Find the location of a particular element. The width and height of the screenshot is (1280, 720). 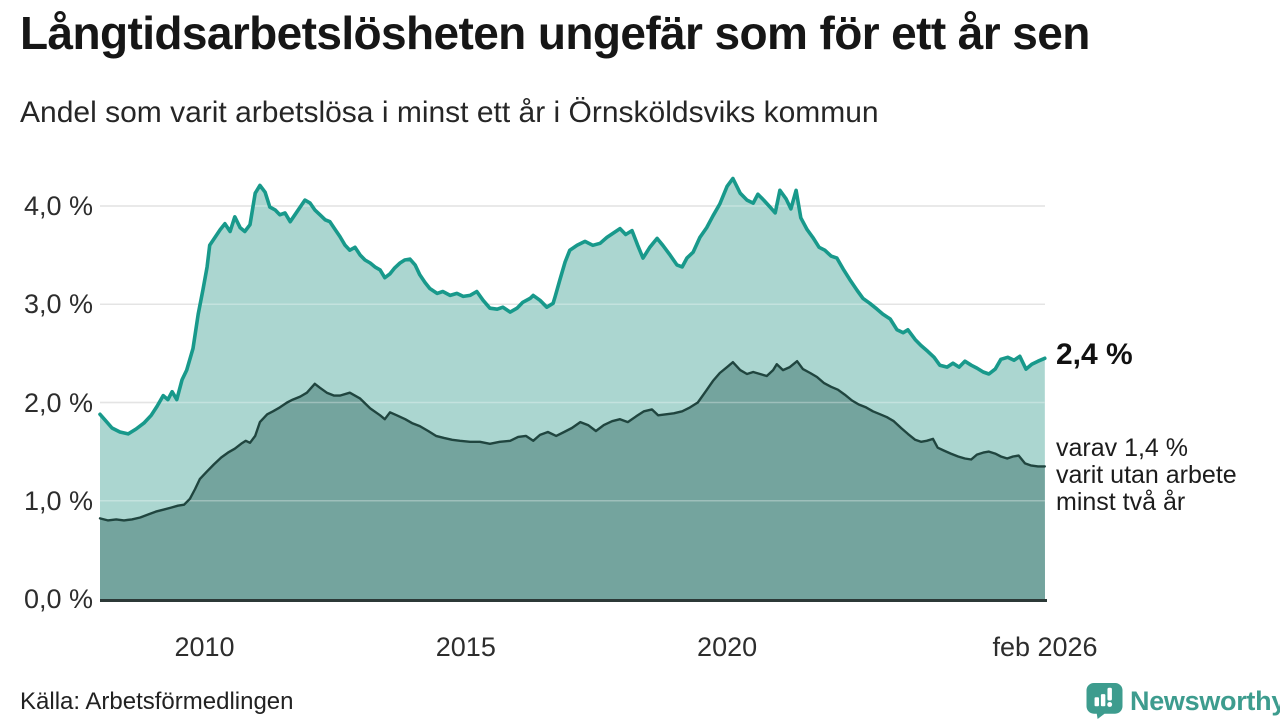

newsworthy-logo: Newsworthy is located at coordinates (1183, 701).